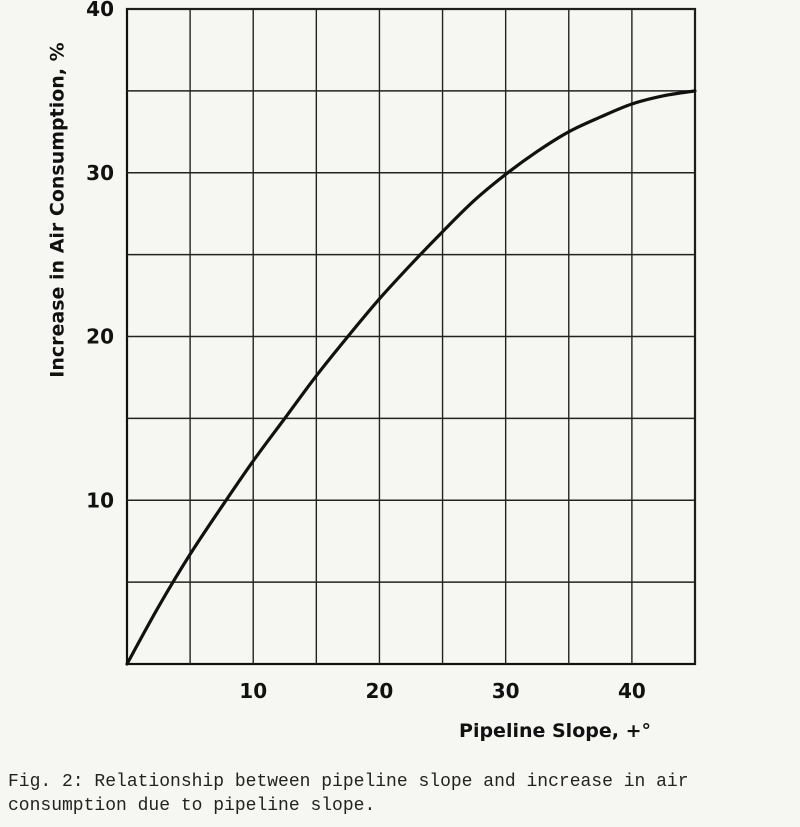 Image resolution: width=800 pixels, height=827 pixels. I want to click on x-tick-label: 20, so click(380, 691).